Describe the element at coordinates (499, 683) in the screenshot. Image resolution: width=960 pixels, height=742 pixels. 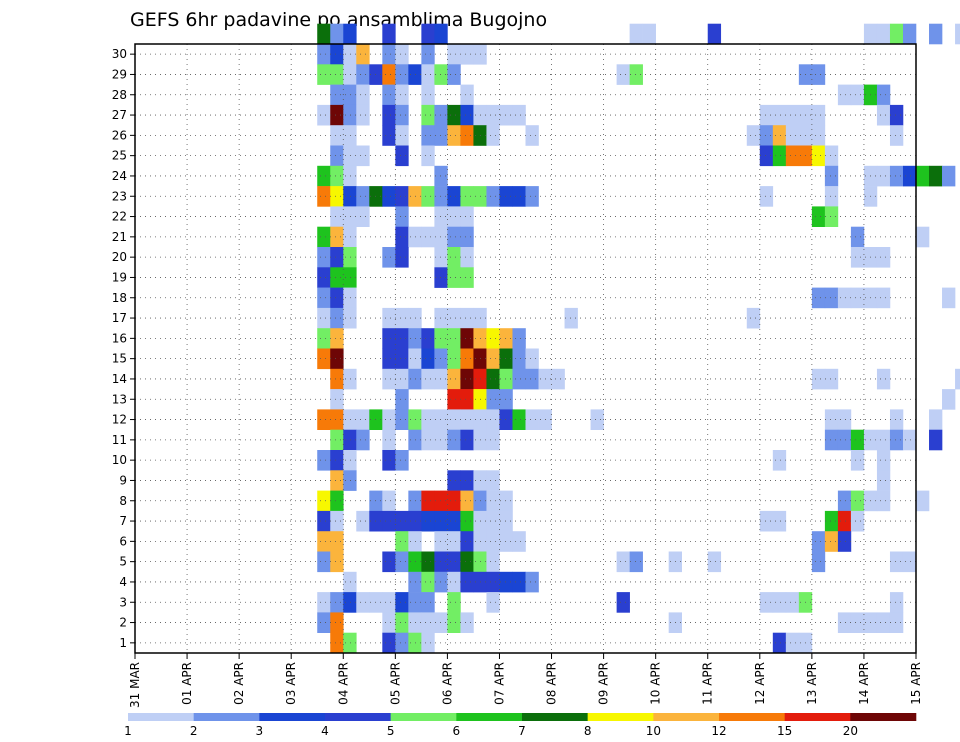
I see `x-tick-label: 07 APR` at that location.